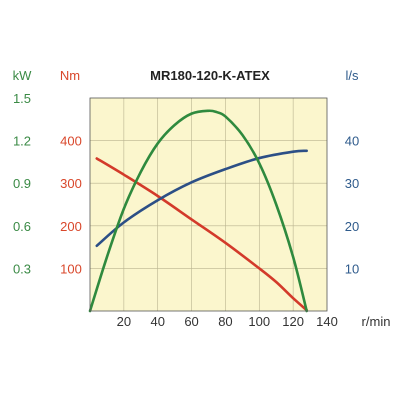 This screenshot has height=400, width=400. Describe the element at coordinates (293, 321) in the screenshot. I see `x-tick-label: 120` at that location.